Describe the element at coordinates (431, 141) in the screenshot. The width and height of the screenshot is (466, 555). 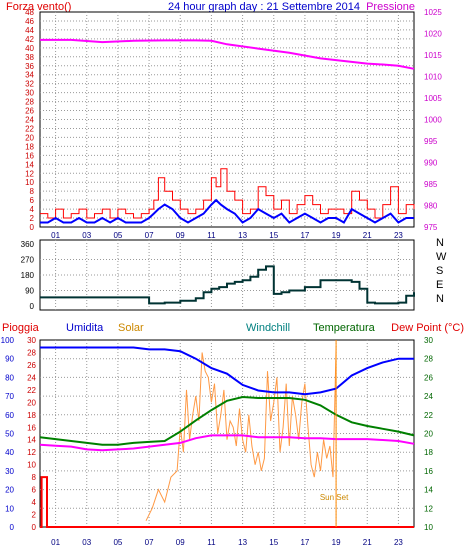
I see `pressure-tick: 995` at that location.